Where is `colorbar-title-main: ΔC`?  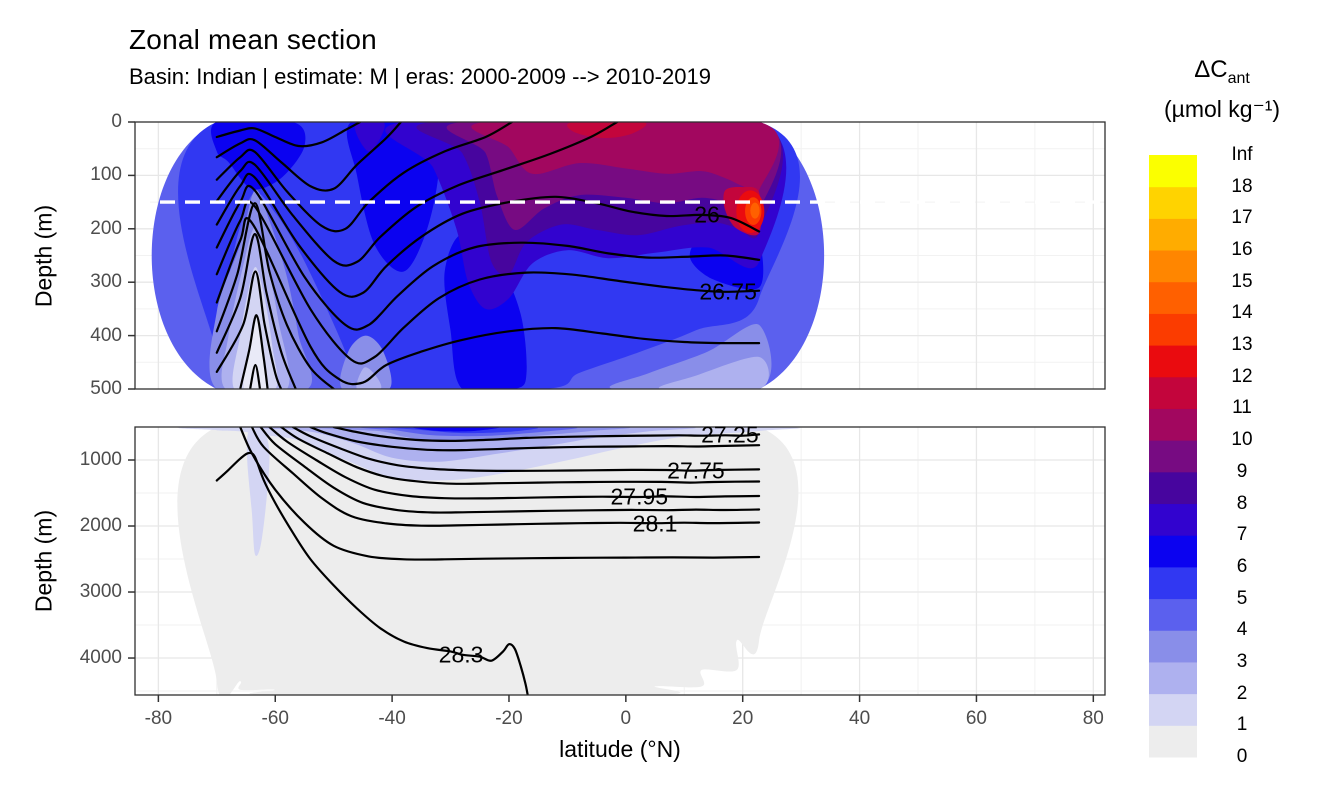 colorbar-title-main: ΔC is located at coordinates (1211, 69).